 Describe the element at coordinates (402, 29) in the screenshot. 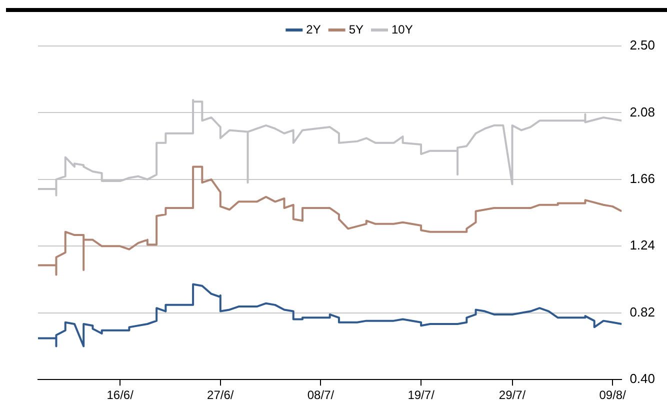

I see `legend-label: 10Y` at that location.